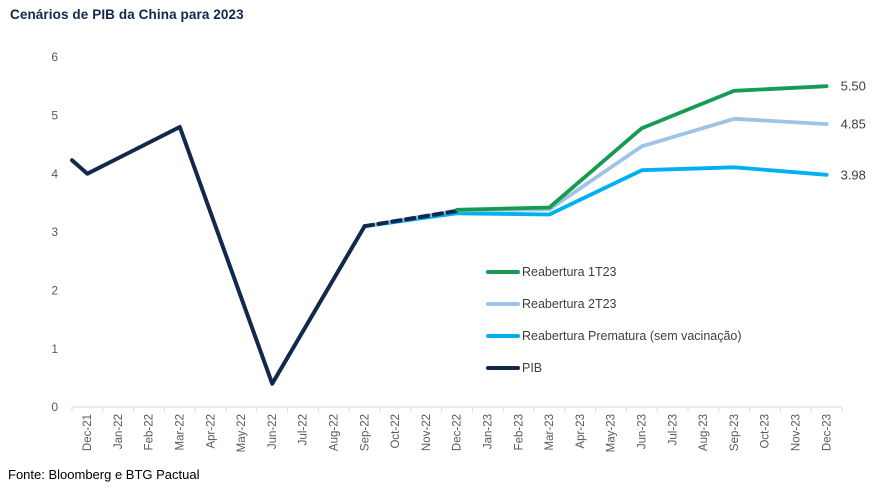 Image resolution: width=892 pixels, height=500 pixels. What do you see at coordinates (119, 431) in the screenshot?
I see `x-axis-tick-label: Jan-22` at bounding box center [119, 431].